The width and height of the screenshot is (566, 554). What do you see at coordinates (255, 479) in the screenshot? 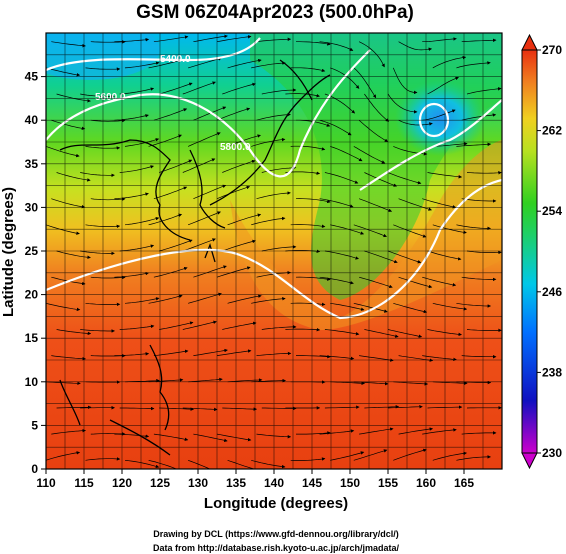
I see `x-axis-ticks: 110 115 120 125 130 135 140 145 150 155 160 165` at bounding box center [255, 479].